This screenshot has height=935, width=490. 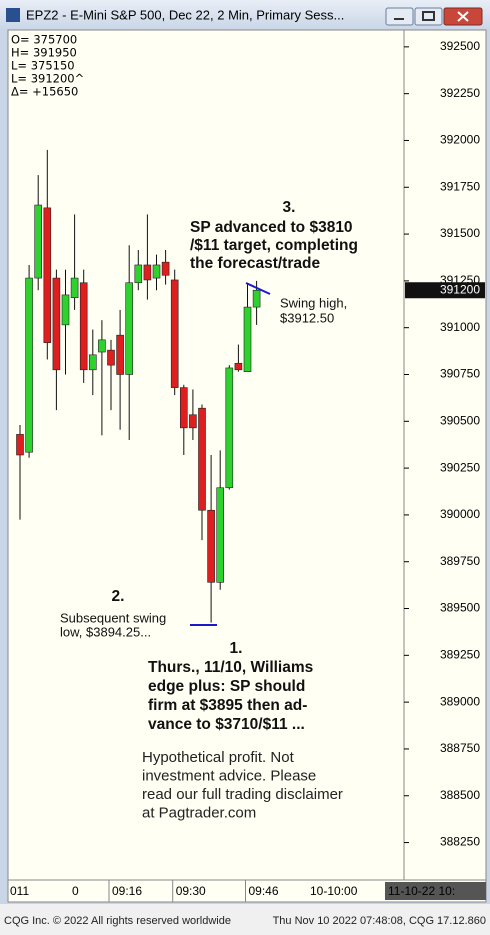 I want to click on y-tick-label: 388500, so click(x=460, y=795).